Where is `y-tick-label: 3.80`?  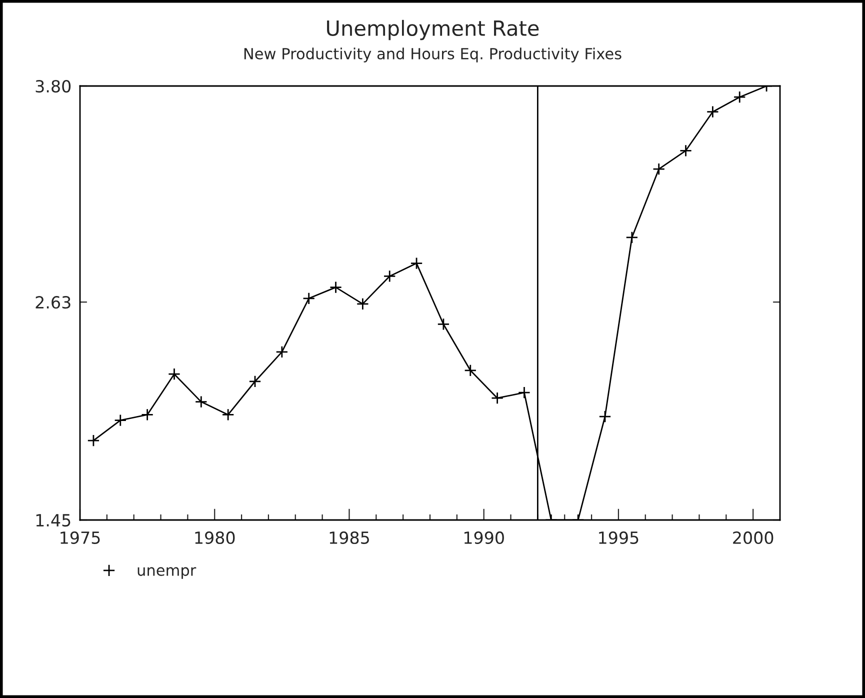 y-tick-label: 3.80 is located at coordinates (53, 86).